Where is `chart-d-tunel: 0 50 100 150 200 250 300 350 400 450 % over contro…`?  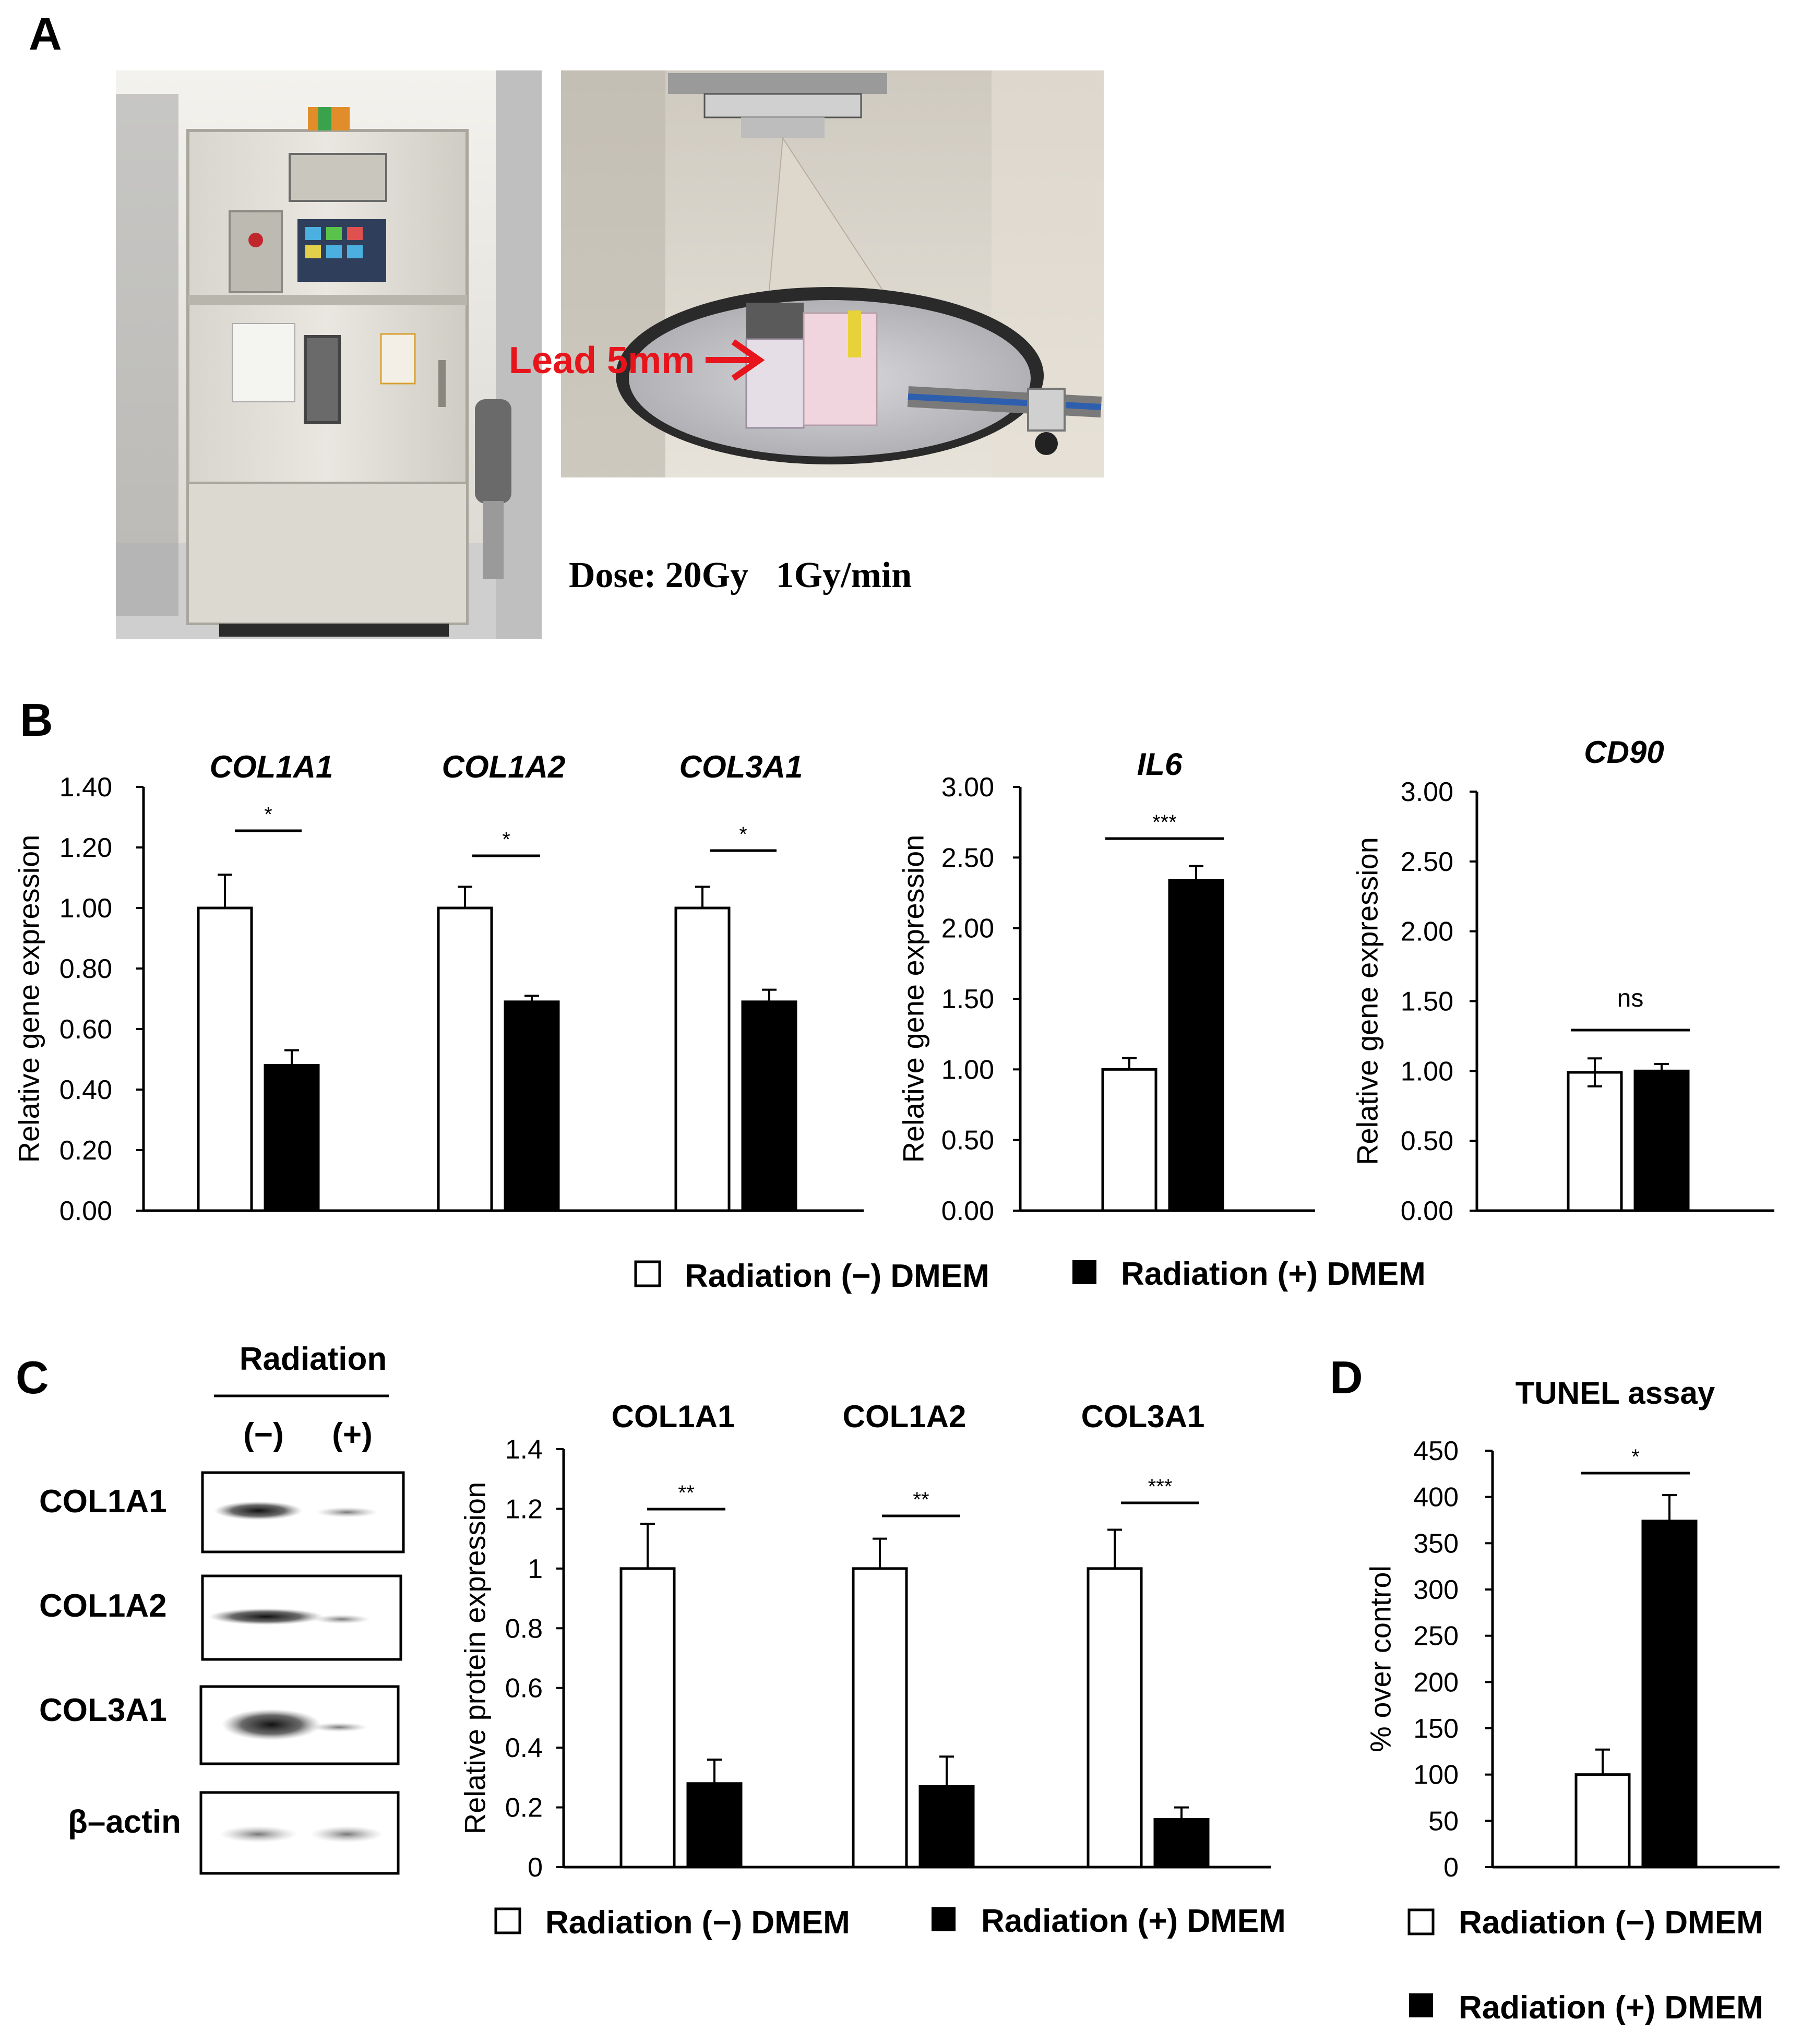
chart-d-tunel: 0 50 100 150 200 250 300 350 400 450 % over contro… is located at coordinates (1572, 1629).